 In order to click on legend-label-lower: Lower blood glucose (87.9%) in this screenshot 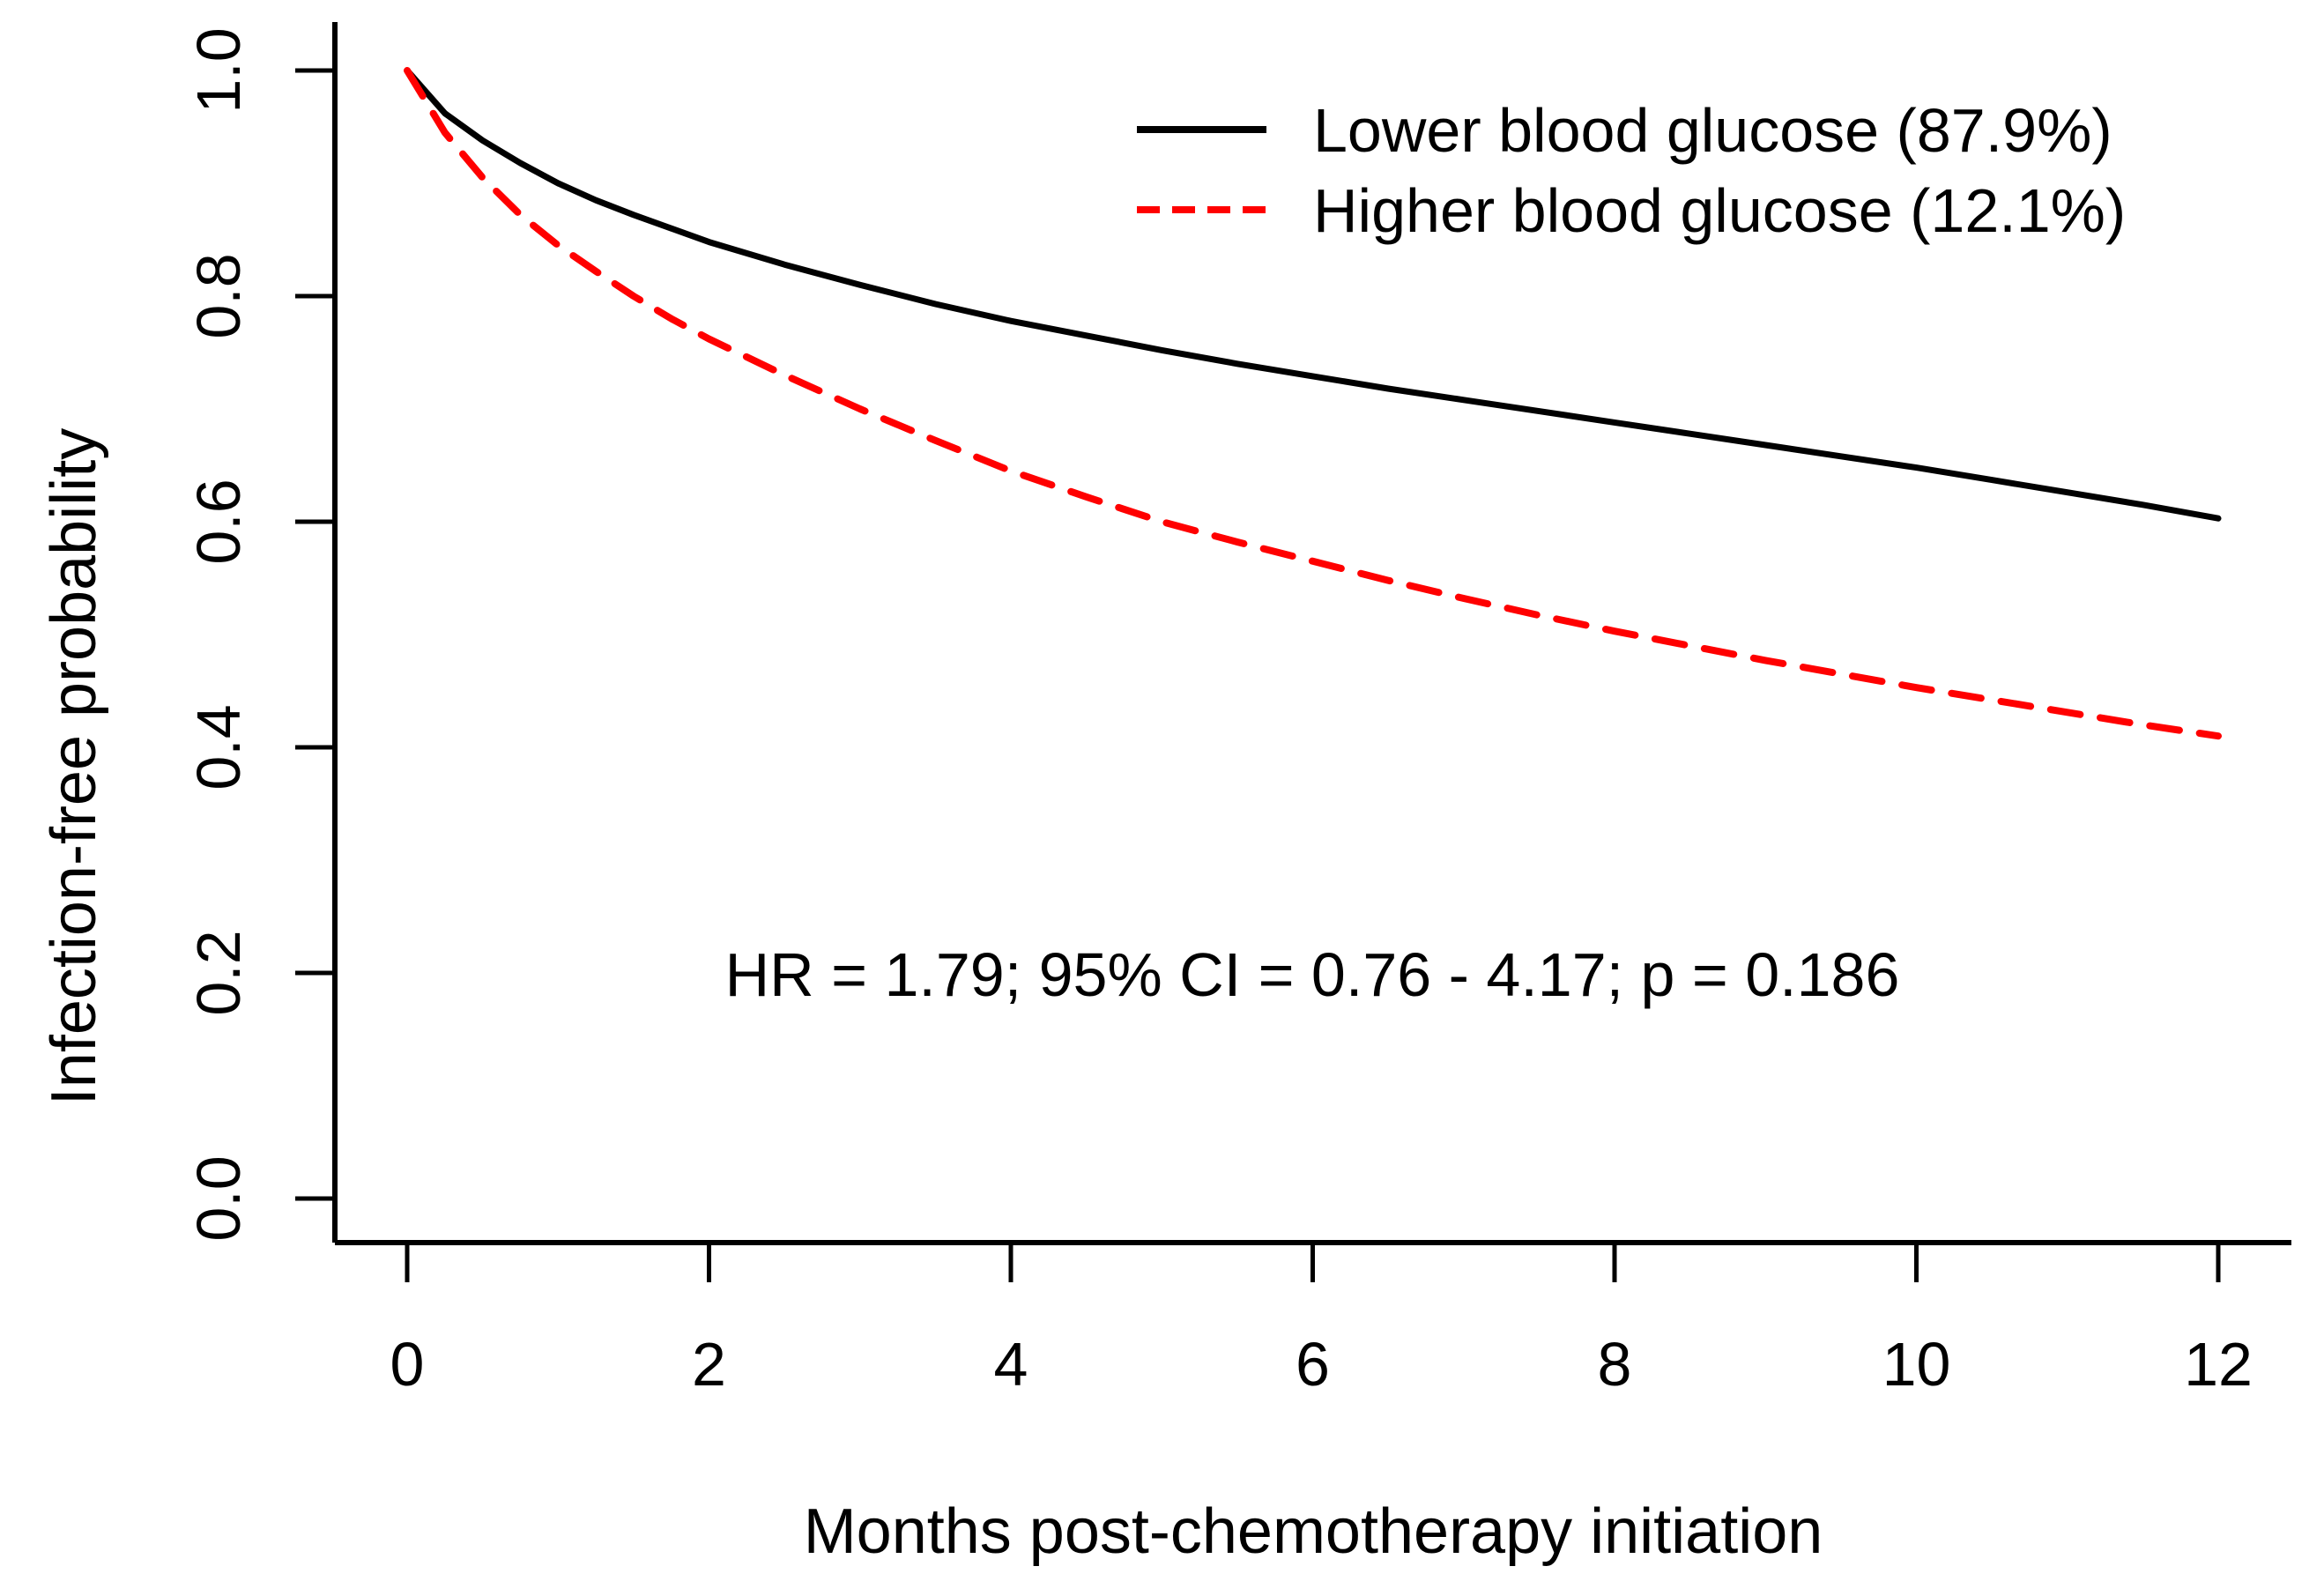, I will do `click(1713, 130)`.